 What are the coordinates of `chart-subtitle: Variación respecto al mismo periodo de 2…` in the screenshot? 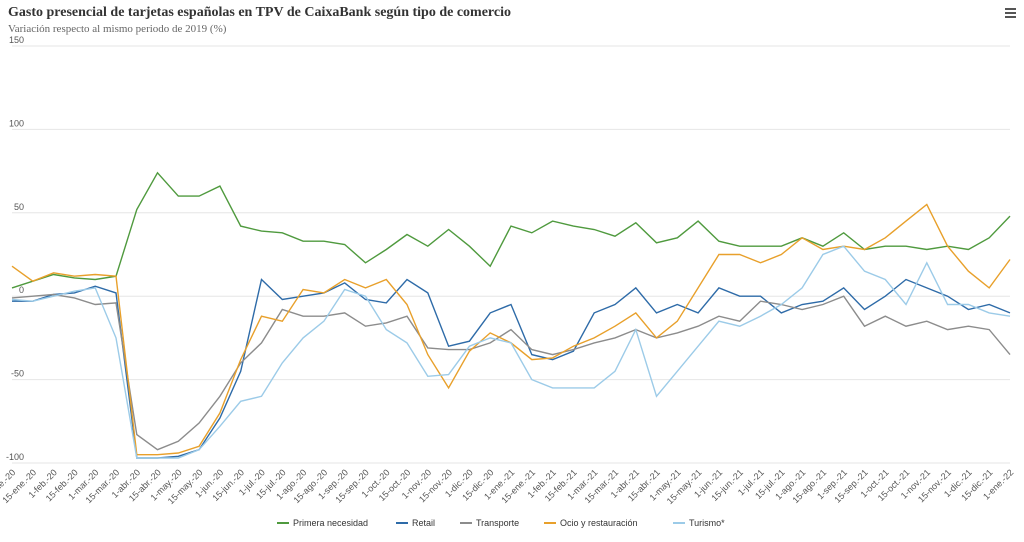 It's located at (117, 29).